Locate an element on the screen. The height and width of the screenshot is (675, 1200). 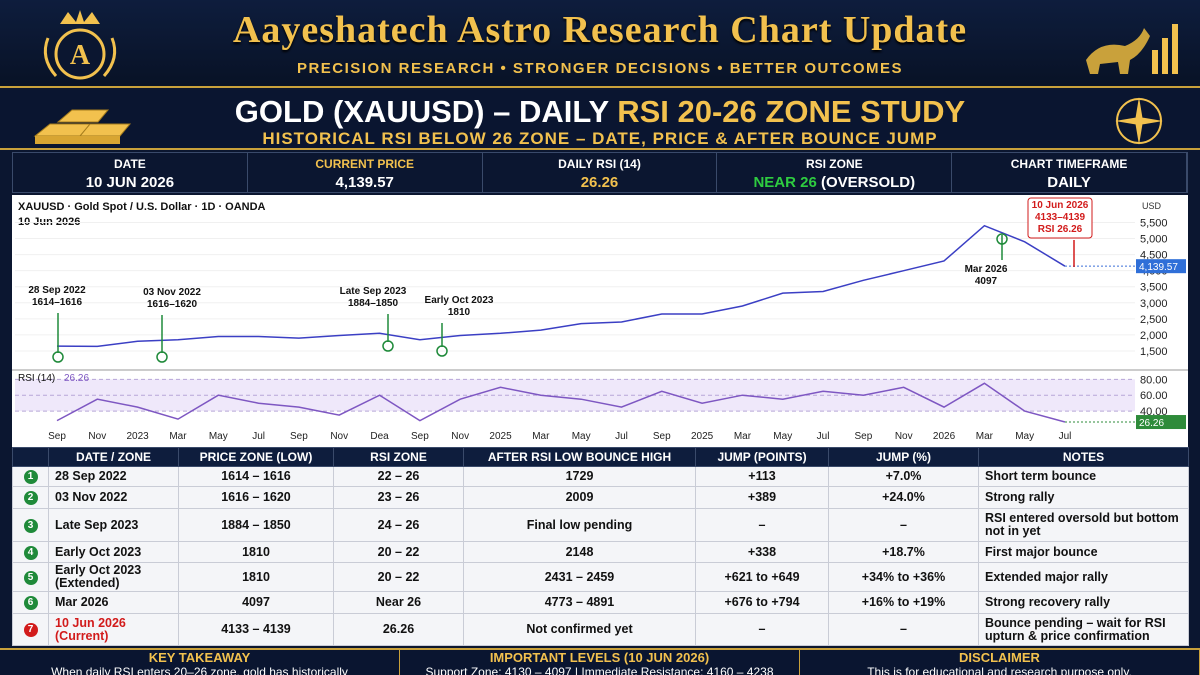
y-tick-label: 2,000 is located at coordinates (1154, 336).